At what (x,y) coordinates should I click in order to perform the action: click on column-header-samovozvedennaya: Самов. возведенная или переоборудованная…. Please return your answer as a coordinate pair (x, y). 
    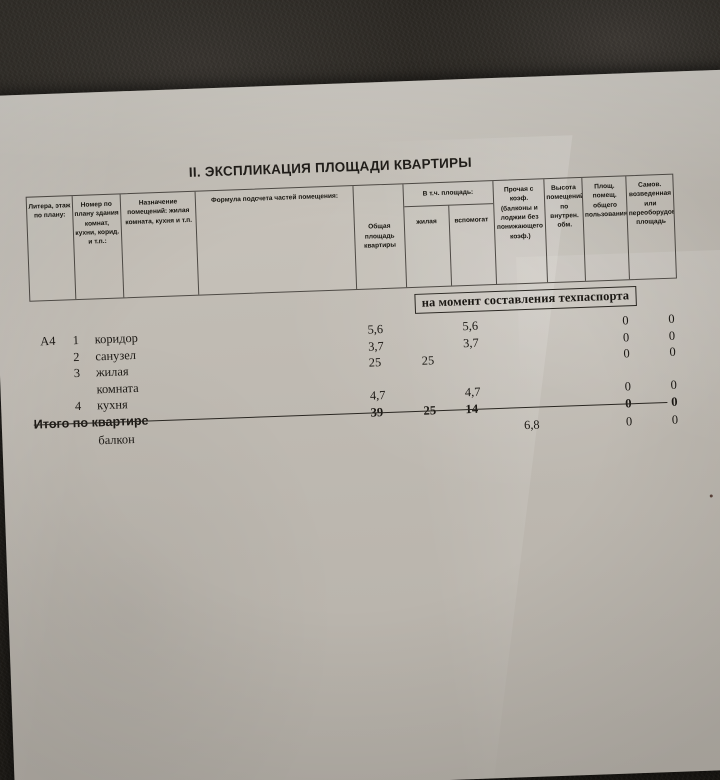
    Looking at the image, I should click on (652, 204).